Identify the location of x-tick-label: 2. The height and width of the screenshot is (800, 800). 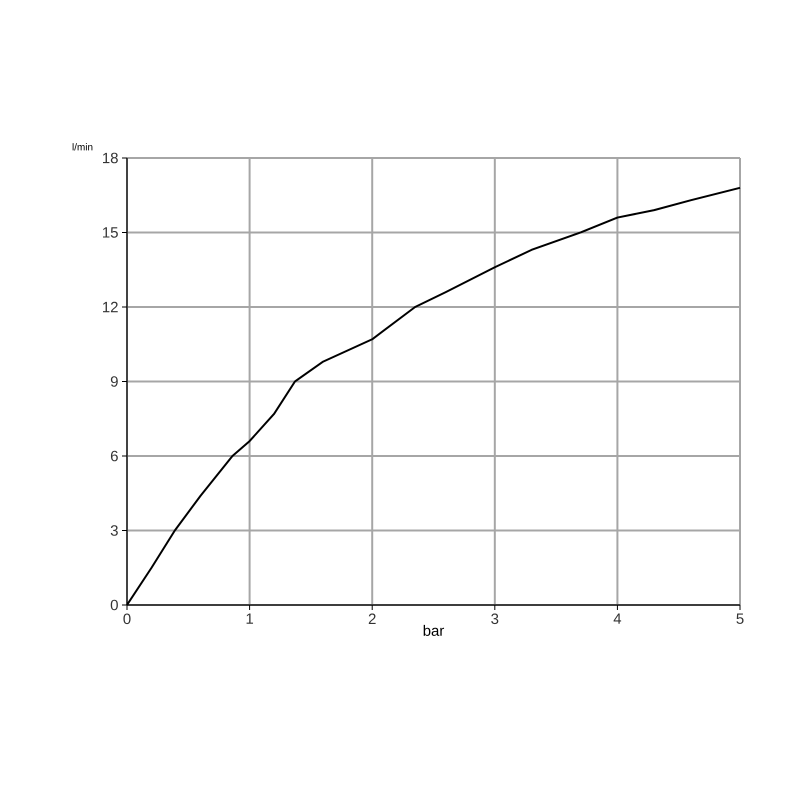
(372, 619).